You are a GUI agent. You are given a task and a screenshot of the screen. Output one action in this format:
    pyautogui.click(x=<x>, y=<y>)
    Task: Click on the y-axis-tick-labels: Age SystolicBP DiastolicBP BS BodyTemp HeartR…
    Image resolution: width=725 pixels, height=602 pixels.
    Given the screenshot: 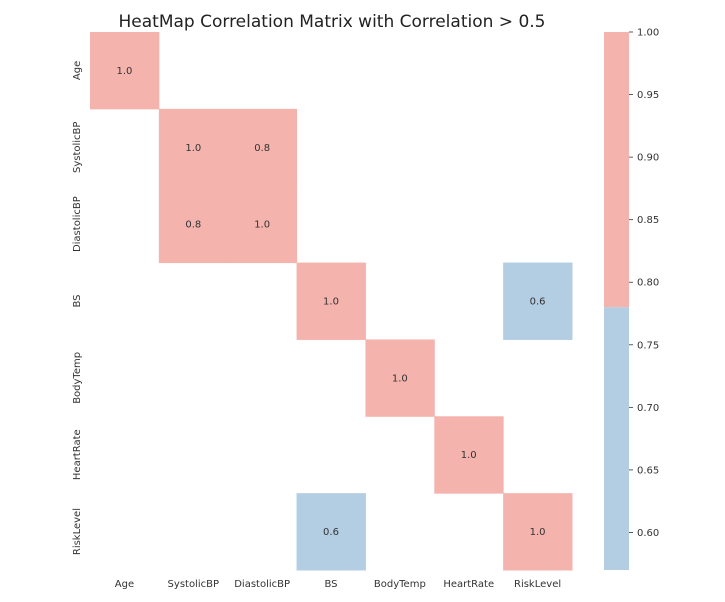 What is the action you would take?
    pyautogui.click(x=77, y=308)
    